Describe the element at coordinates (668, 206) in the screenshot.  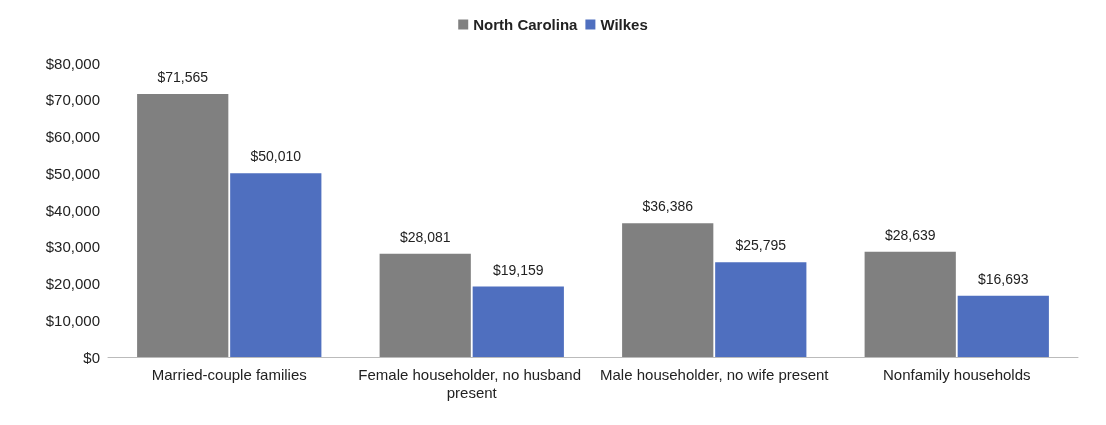
I see `data-label: $36,386` at that location.